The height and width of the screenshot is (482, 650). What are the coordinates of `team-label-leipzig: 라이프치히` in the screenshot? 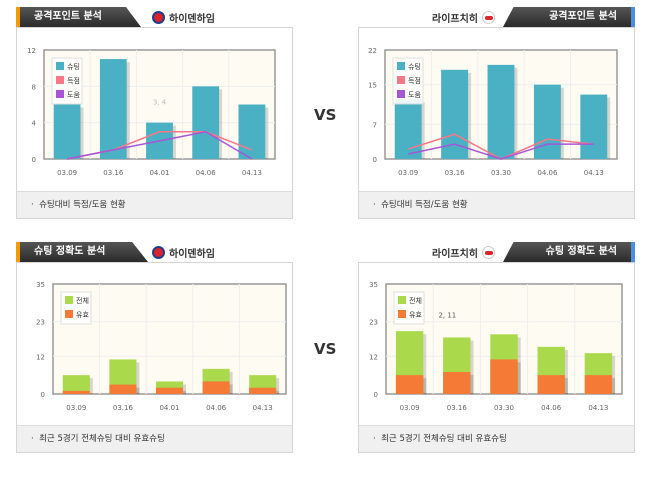 It's located at (463, 252).